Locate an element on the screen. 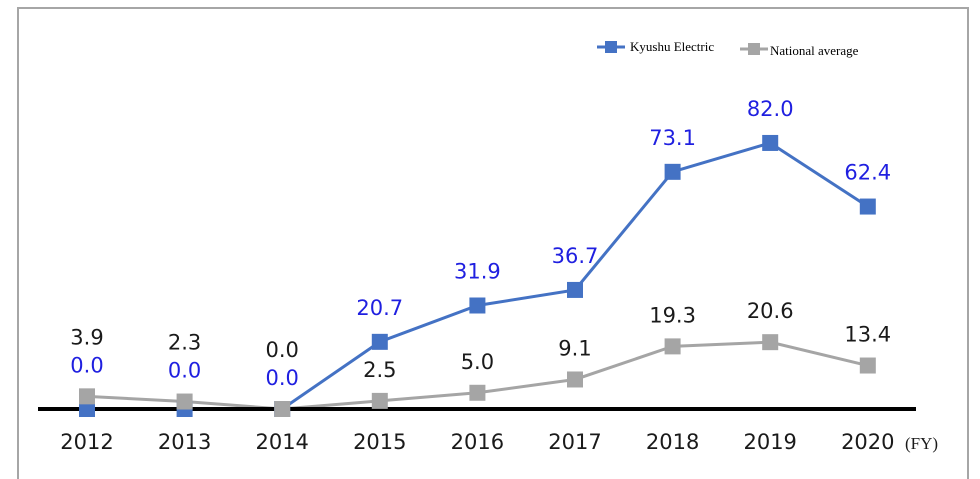 The image size is (980, 479). x-tick-label: 2019 is located at coordinates (769, 442).